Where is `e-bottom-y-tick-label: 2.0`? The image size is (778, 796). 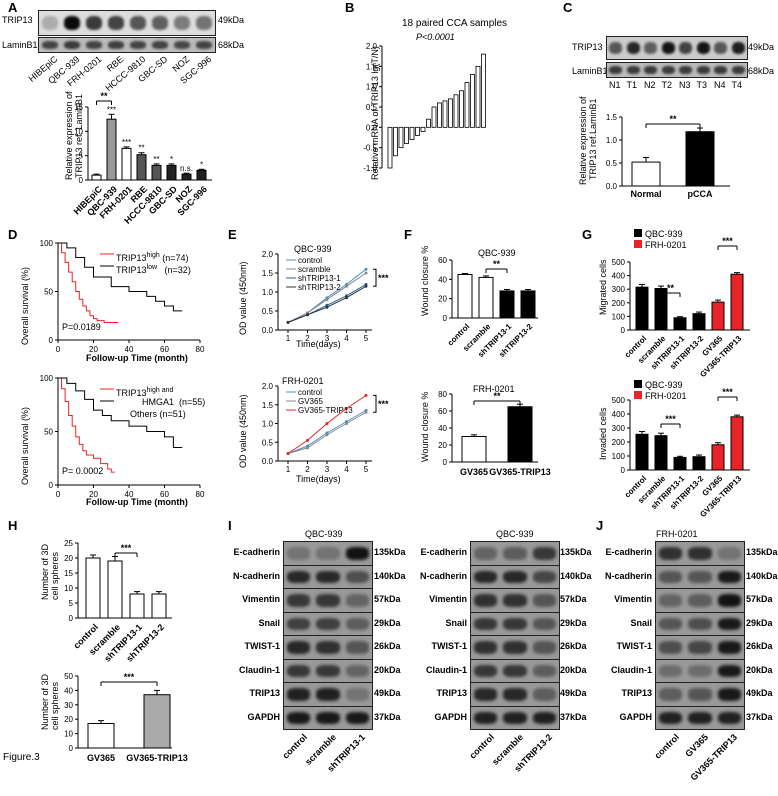
e-bottom-y-tick-label: 2.0 is located at coordinates (268, 386).